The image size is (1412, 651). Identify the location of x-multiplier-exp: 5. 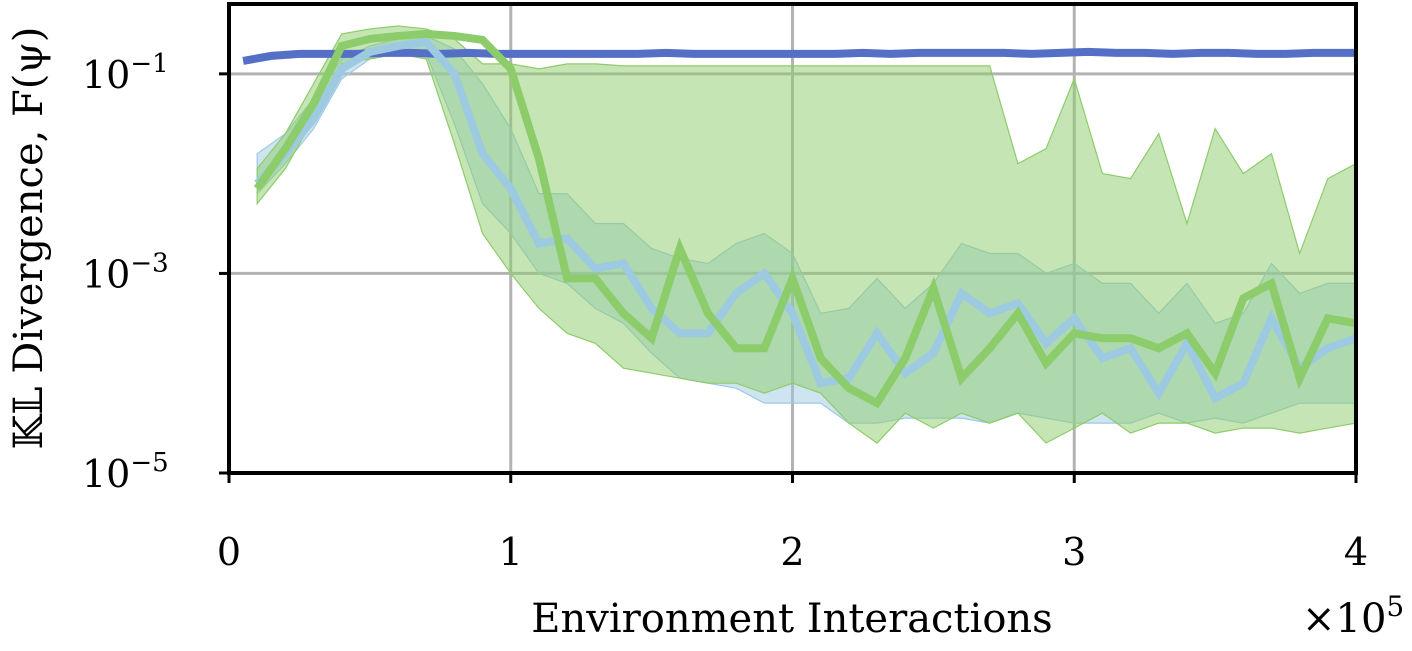
(1395, 606).